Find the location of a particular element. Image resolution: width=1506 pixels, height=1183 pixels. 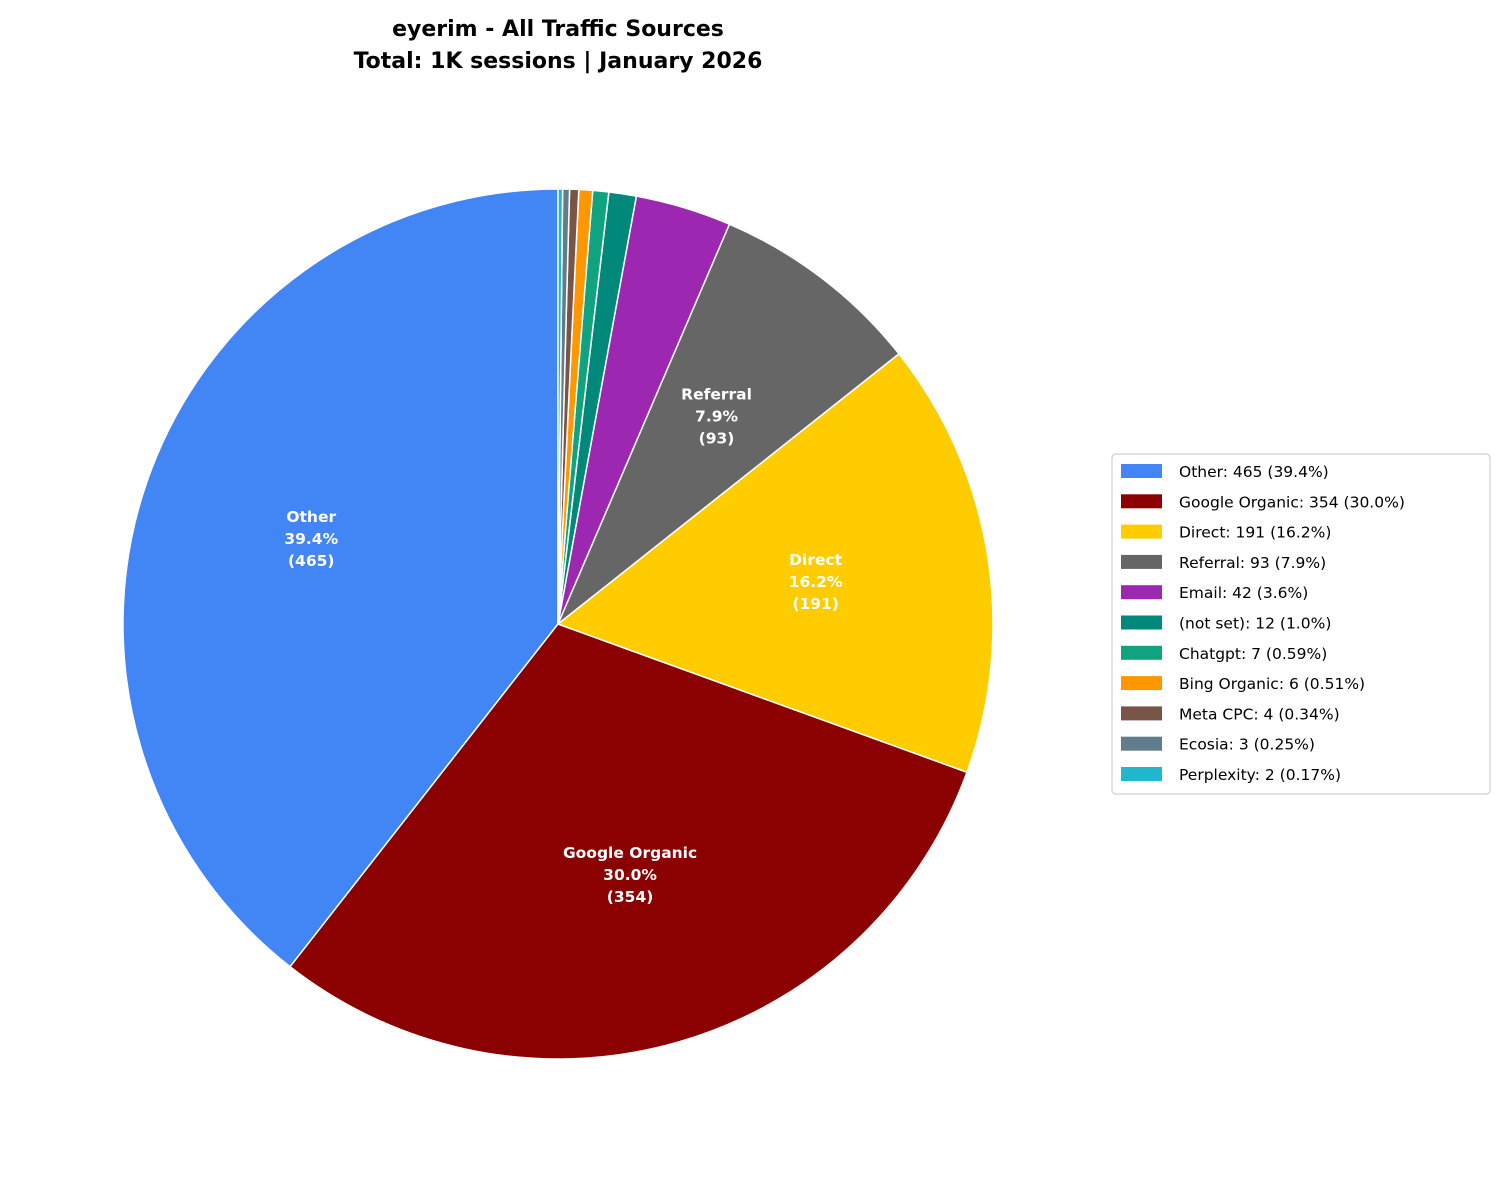

slice-label: Google Organic 30.0% (354) is located at coordinates (630, 875).